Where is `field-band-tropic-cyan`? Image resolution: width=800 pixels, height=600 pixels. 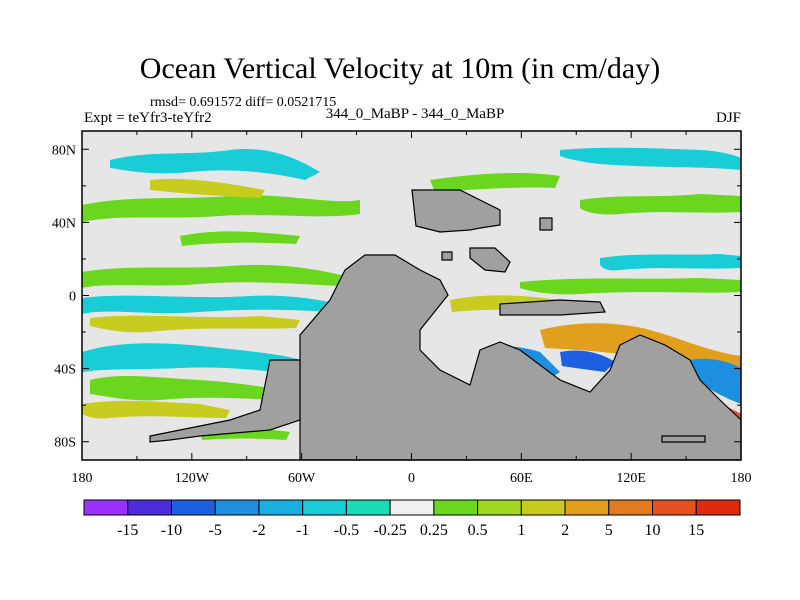
field-band-tropic-cyan is located at coordinates (211, 304).